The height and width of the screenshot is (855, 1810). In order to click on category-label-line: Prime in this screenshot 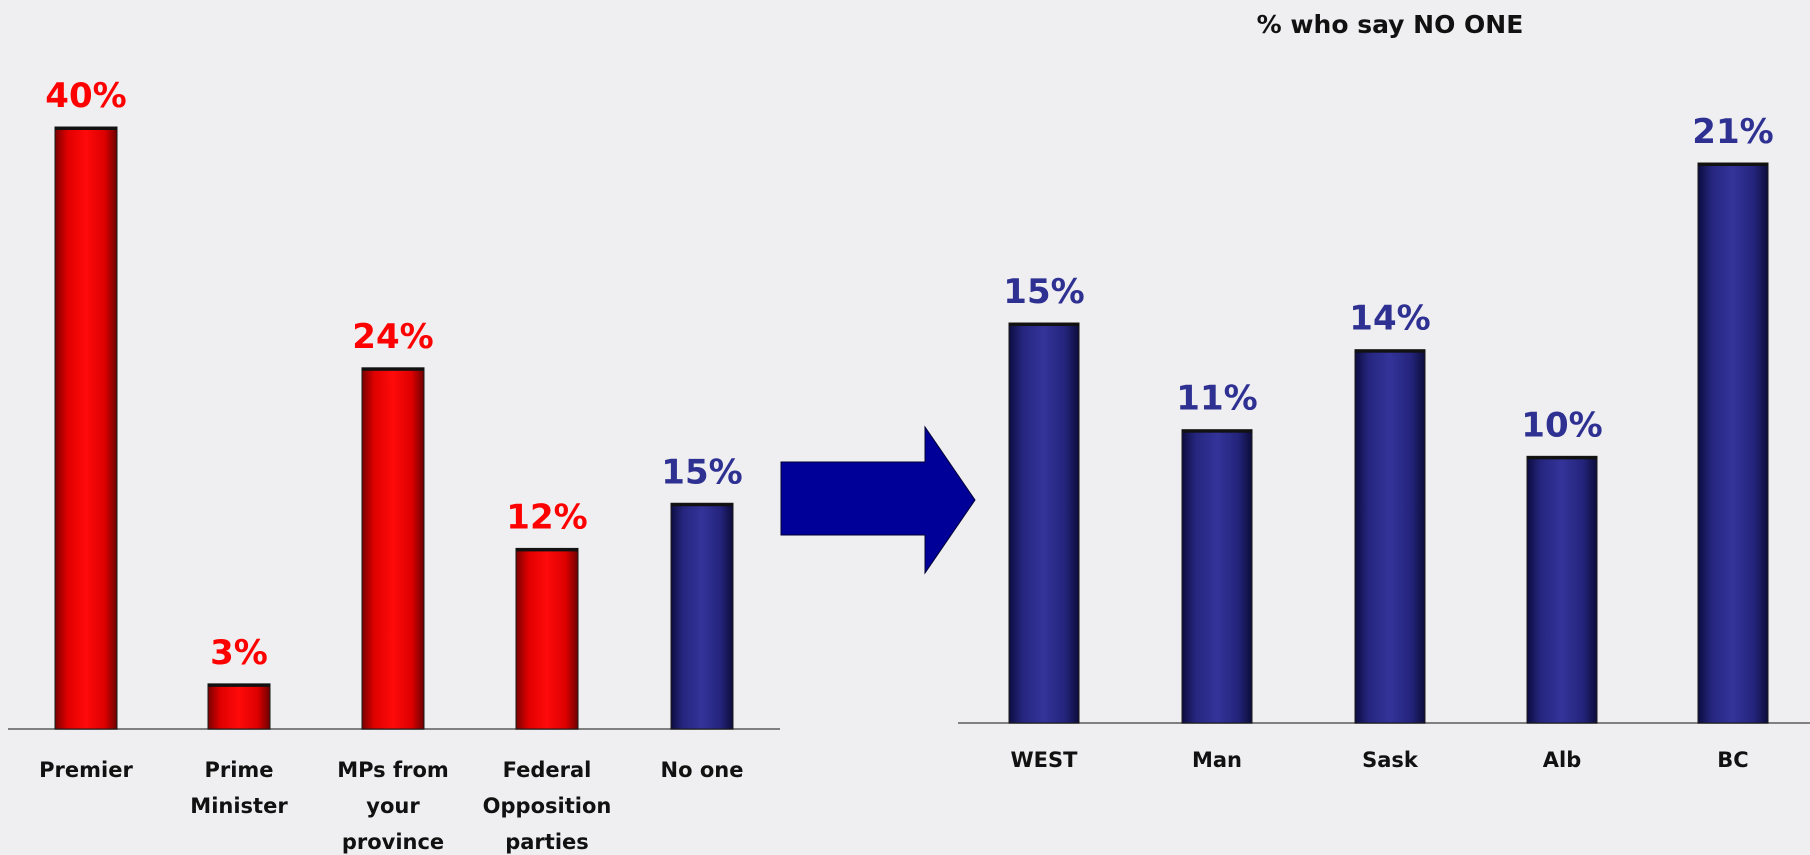, I will do `click(238, 770)`.